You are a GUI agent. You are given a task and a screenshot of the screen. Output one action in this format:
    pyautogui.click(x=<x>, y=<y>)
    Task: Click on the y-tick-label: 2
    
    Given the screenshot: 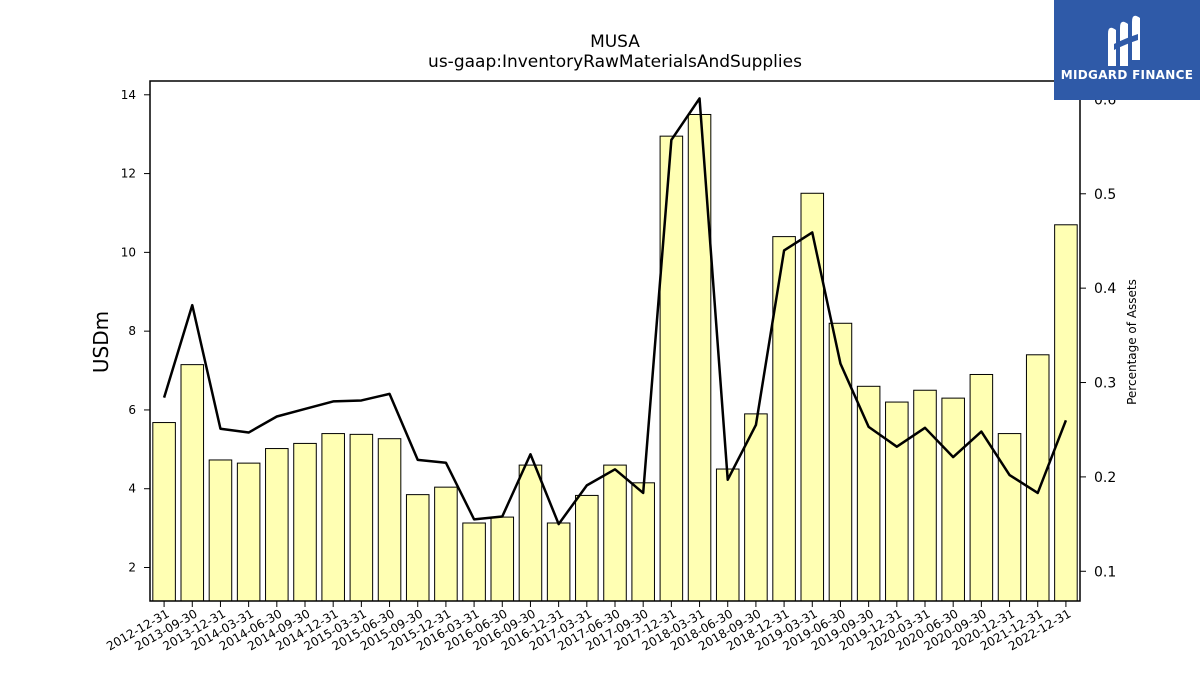 What is the action you would take?
    pyautogui.click(x=132, y=568)
    